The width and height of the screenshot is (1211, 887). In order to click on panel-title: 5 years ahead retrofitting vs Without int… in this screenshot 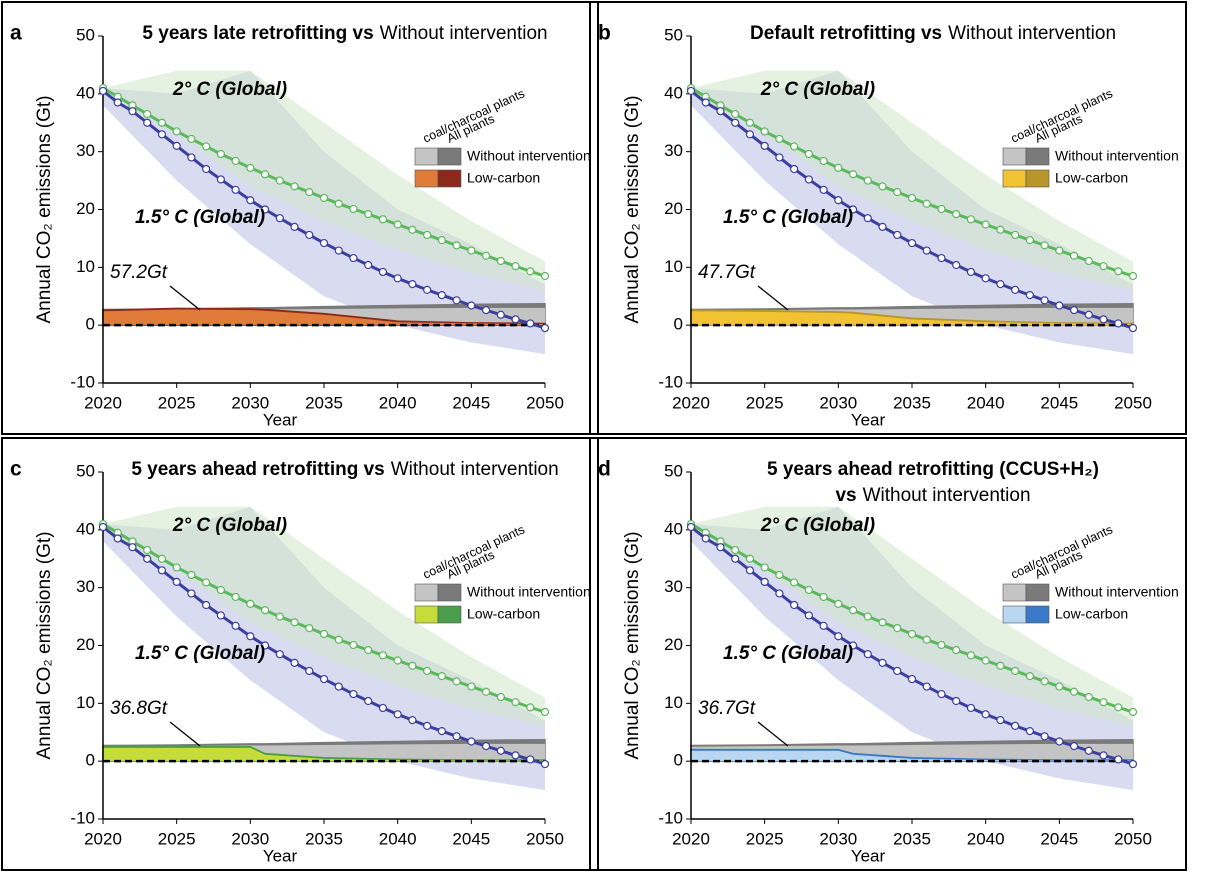, I will do `click(344, 469)`.